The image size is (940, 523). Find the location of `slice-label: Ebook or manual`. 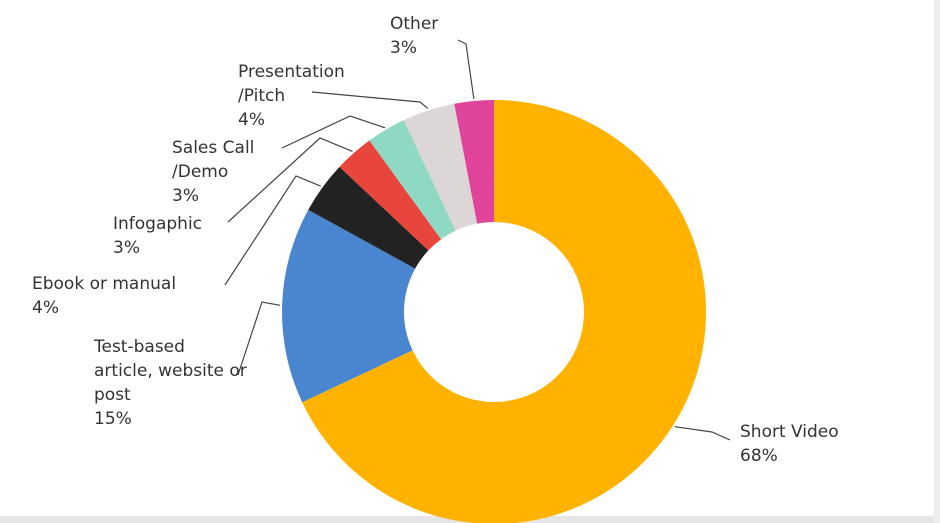

slice-label: Ebook or manual is located at coordinates (104, 284).